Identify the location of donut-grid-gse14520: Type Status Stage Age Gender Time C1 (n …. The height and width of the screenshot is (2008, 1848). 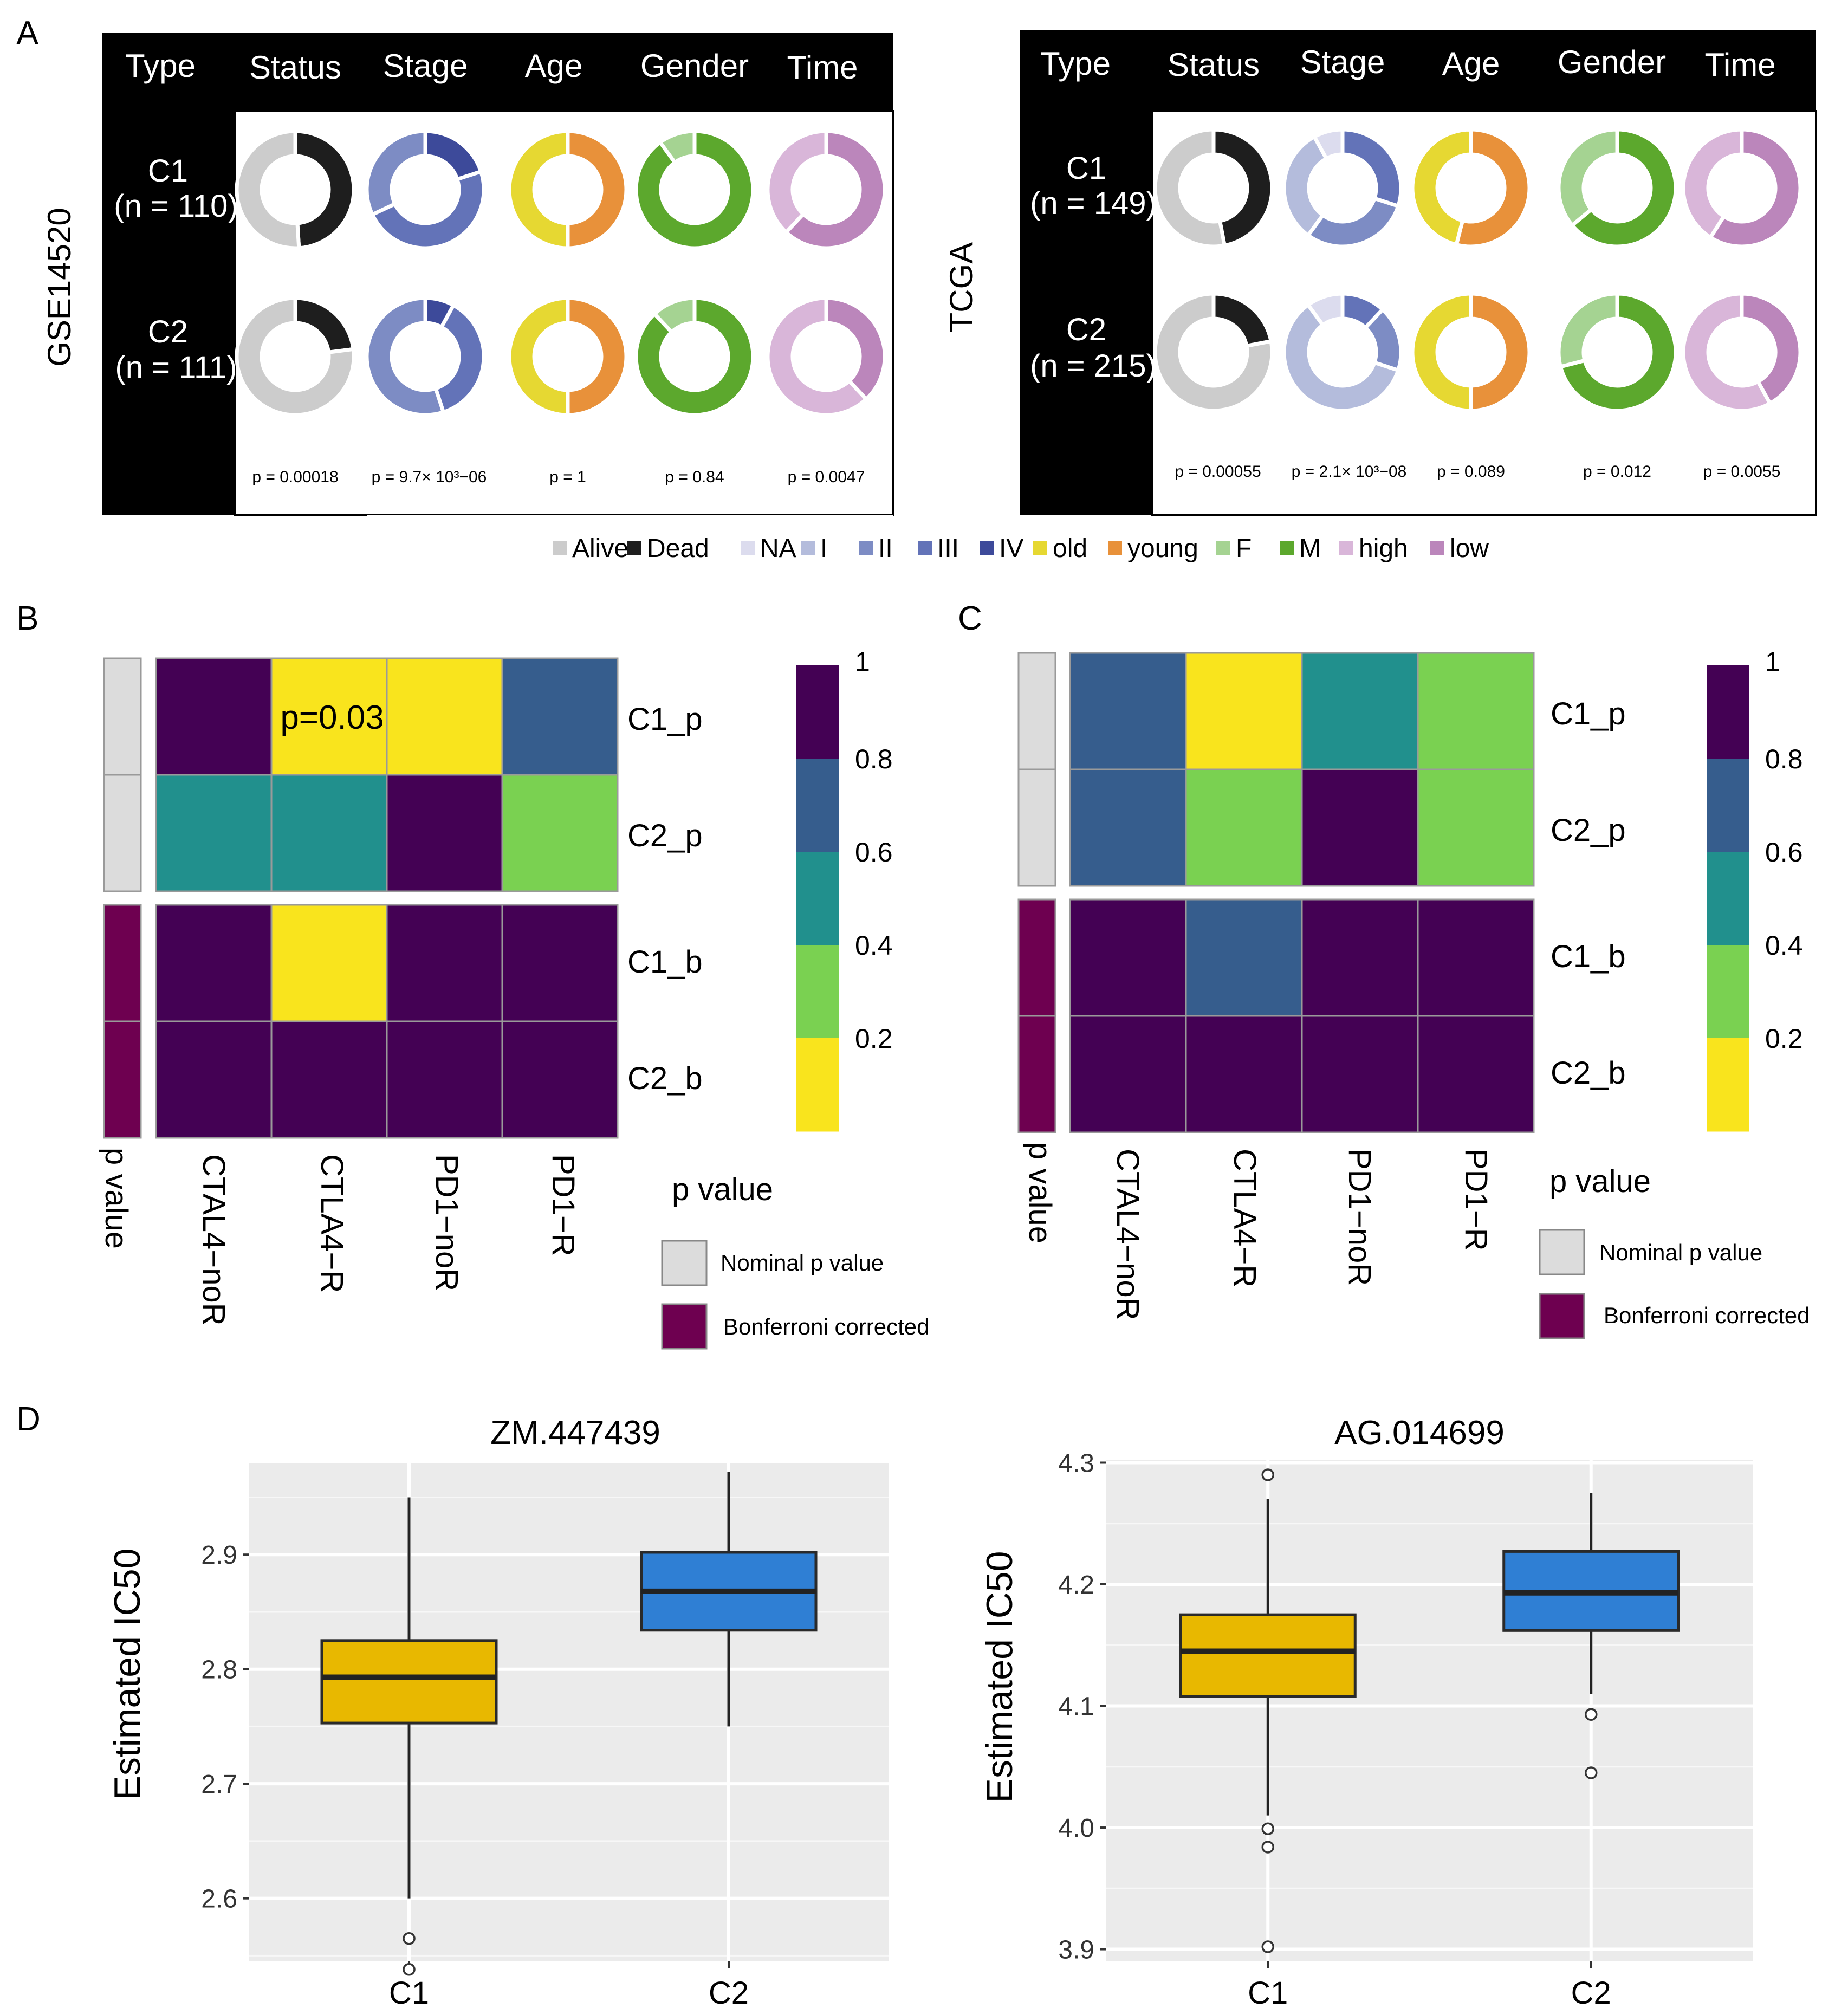
(467, 277).